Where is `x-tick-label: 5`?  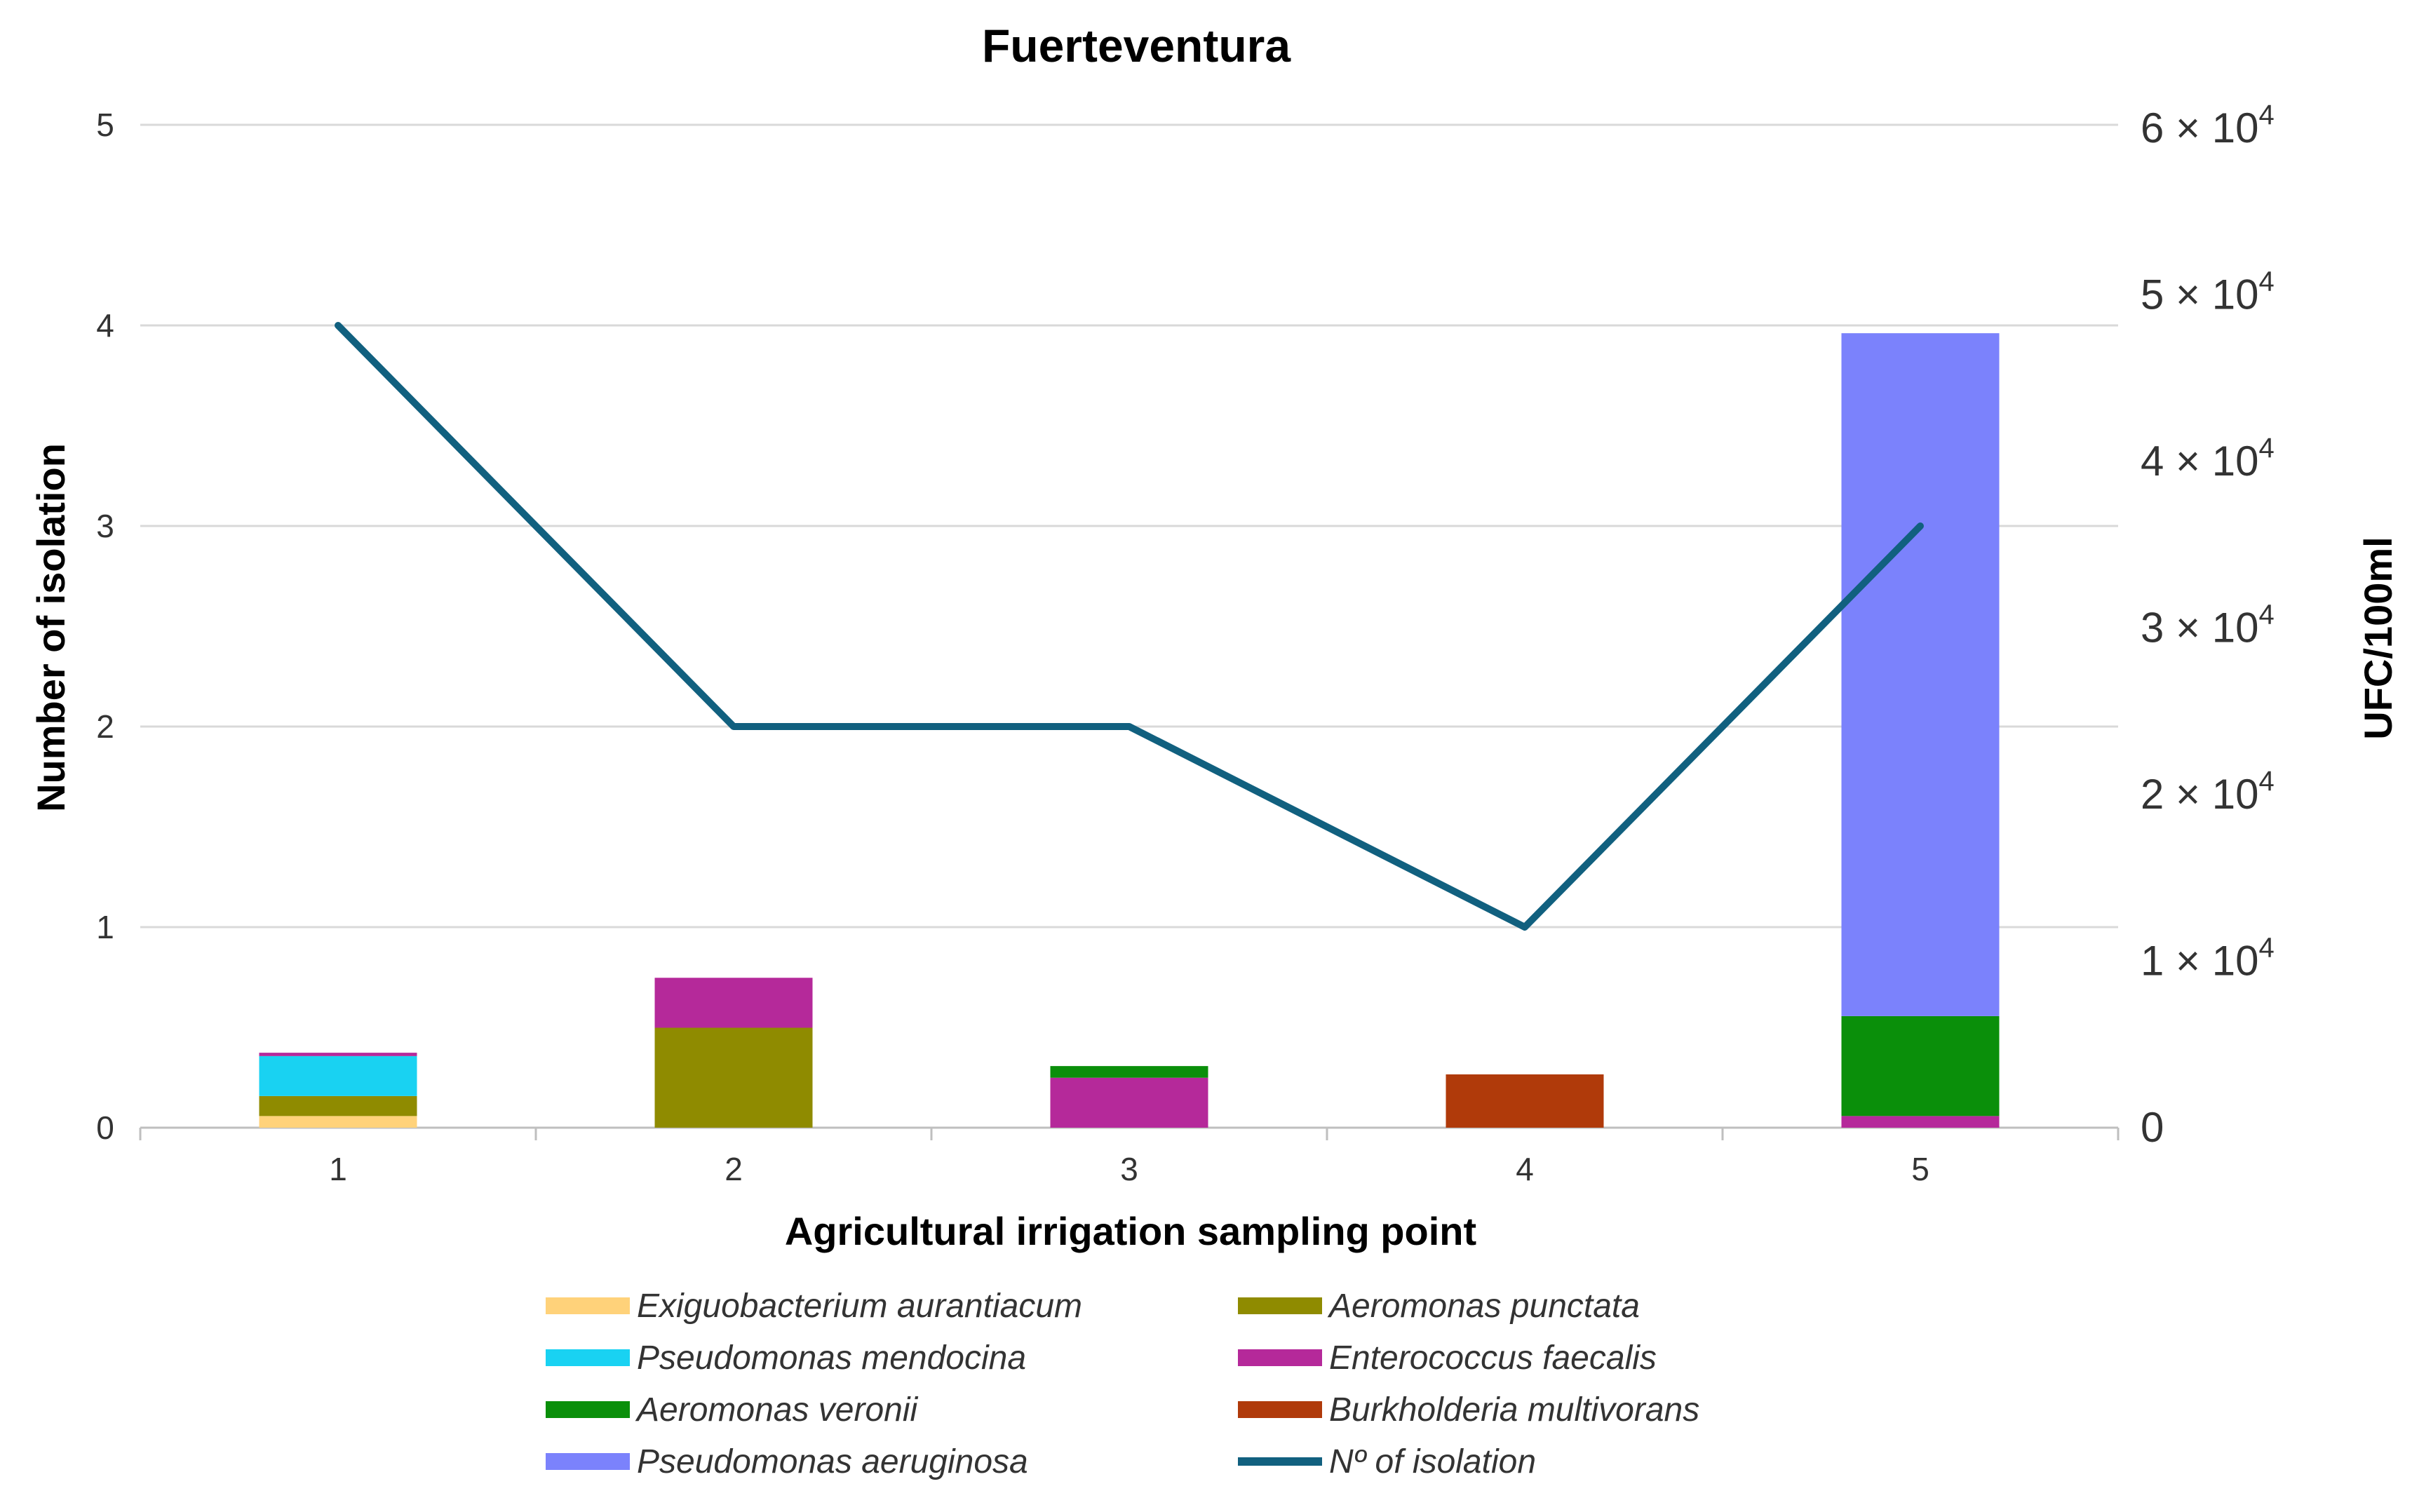
x-tick-label: 5 is located at coordinates (1920, 1169).